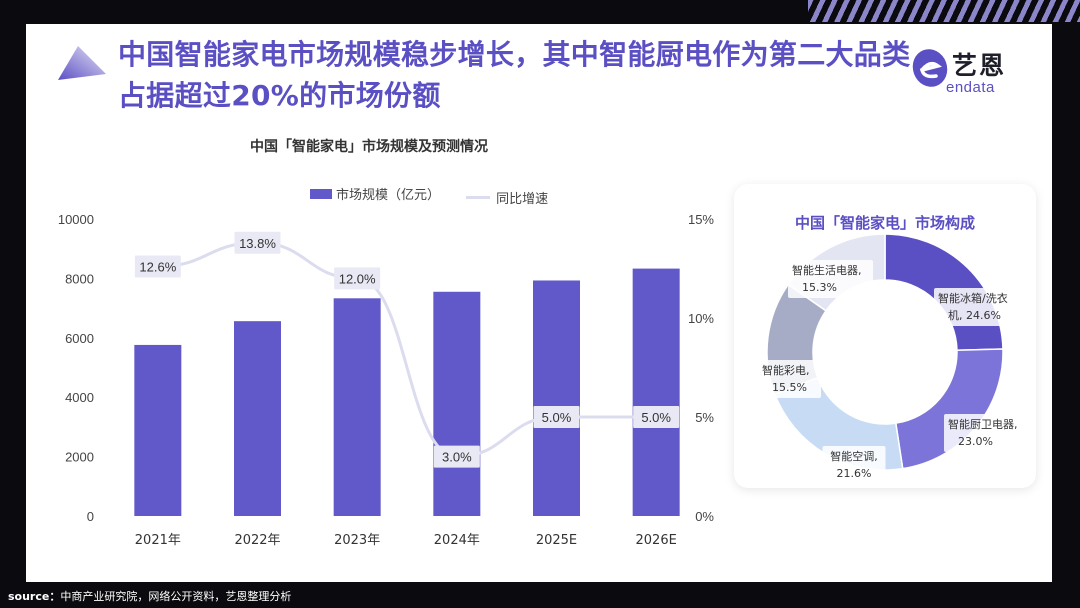  What do you see at coordinates (34, 596) in the screenshot?
I see `source-label: source：` at bounding box center [34, 596].